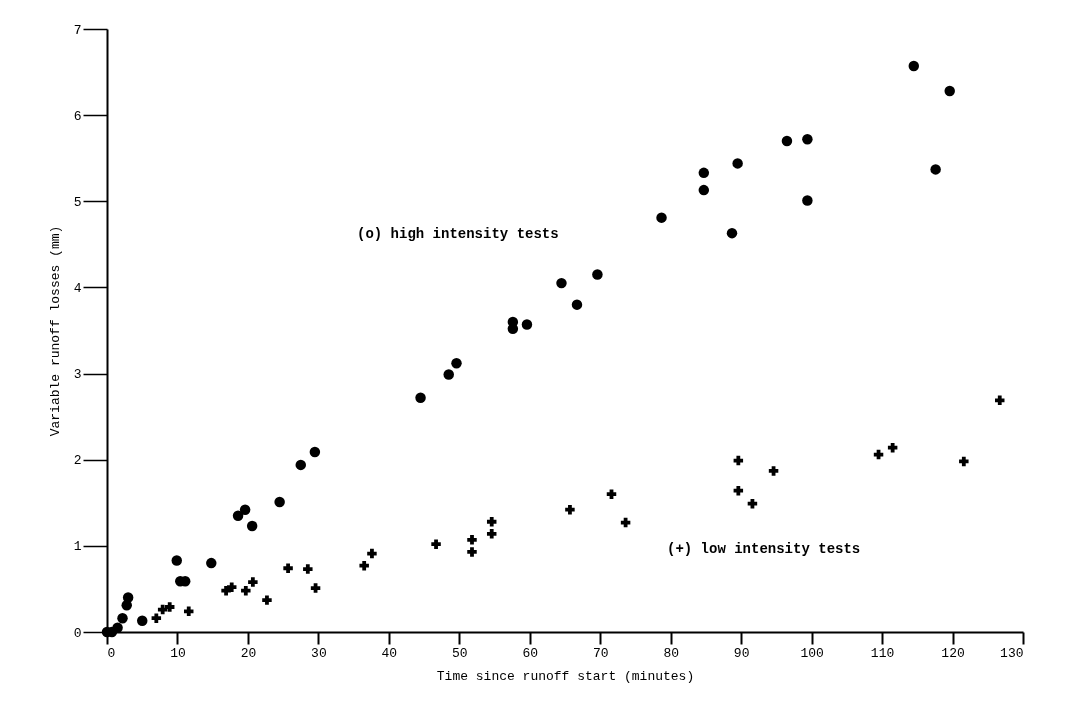 The width and height of the screenshot is (1076, 723). Describe the element at coordinates (565, 676) in the screenshot. I see `x-axis-title: Time since runoff start (minutes)` at that location.